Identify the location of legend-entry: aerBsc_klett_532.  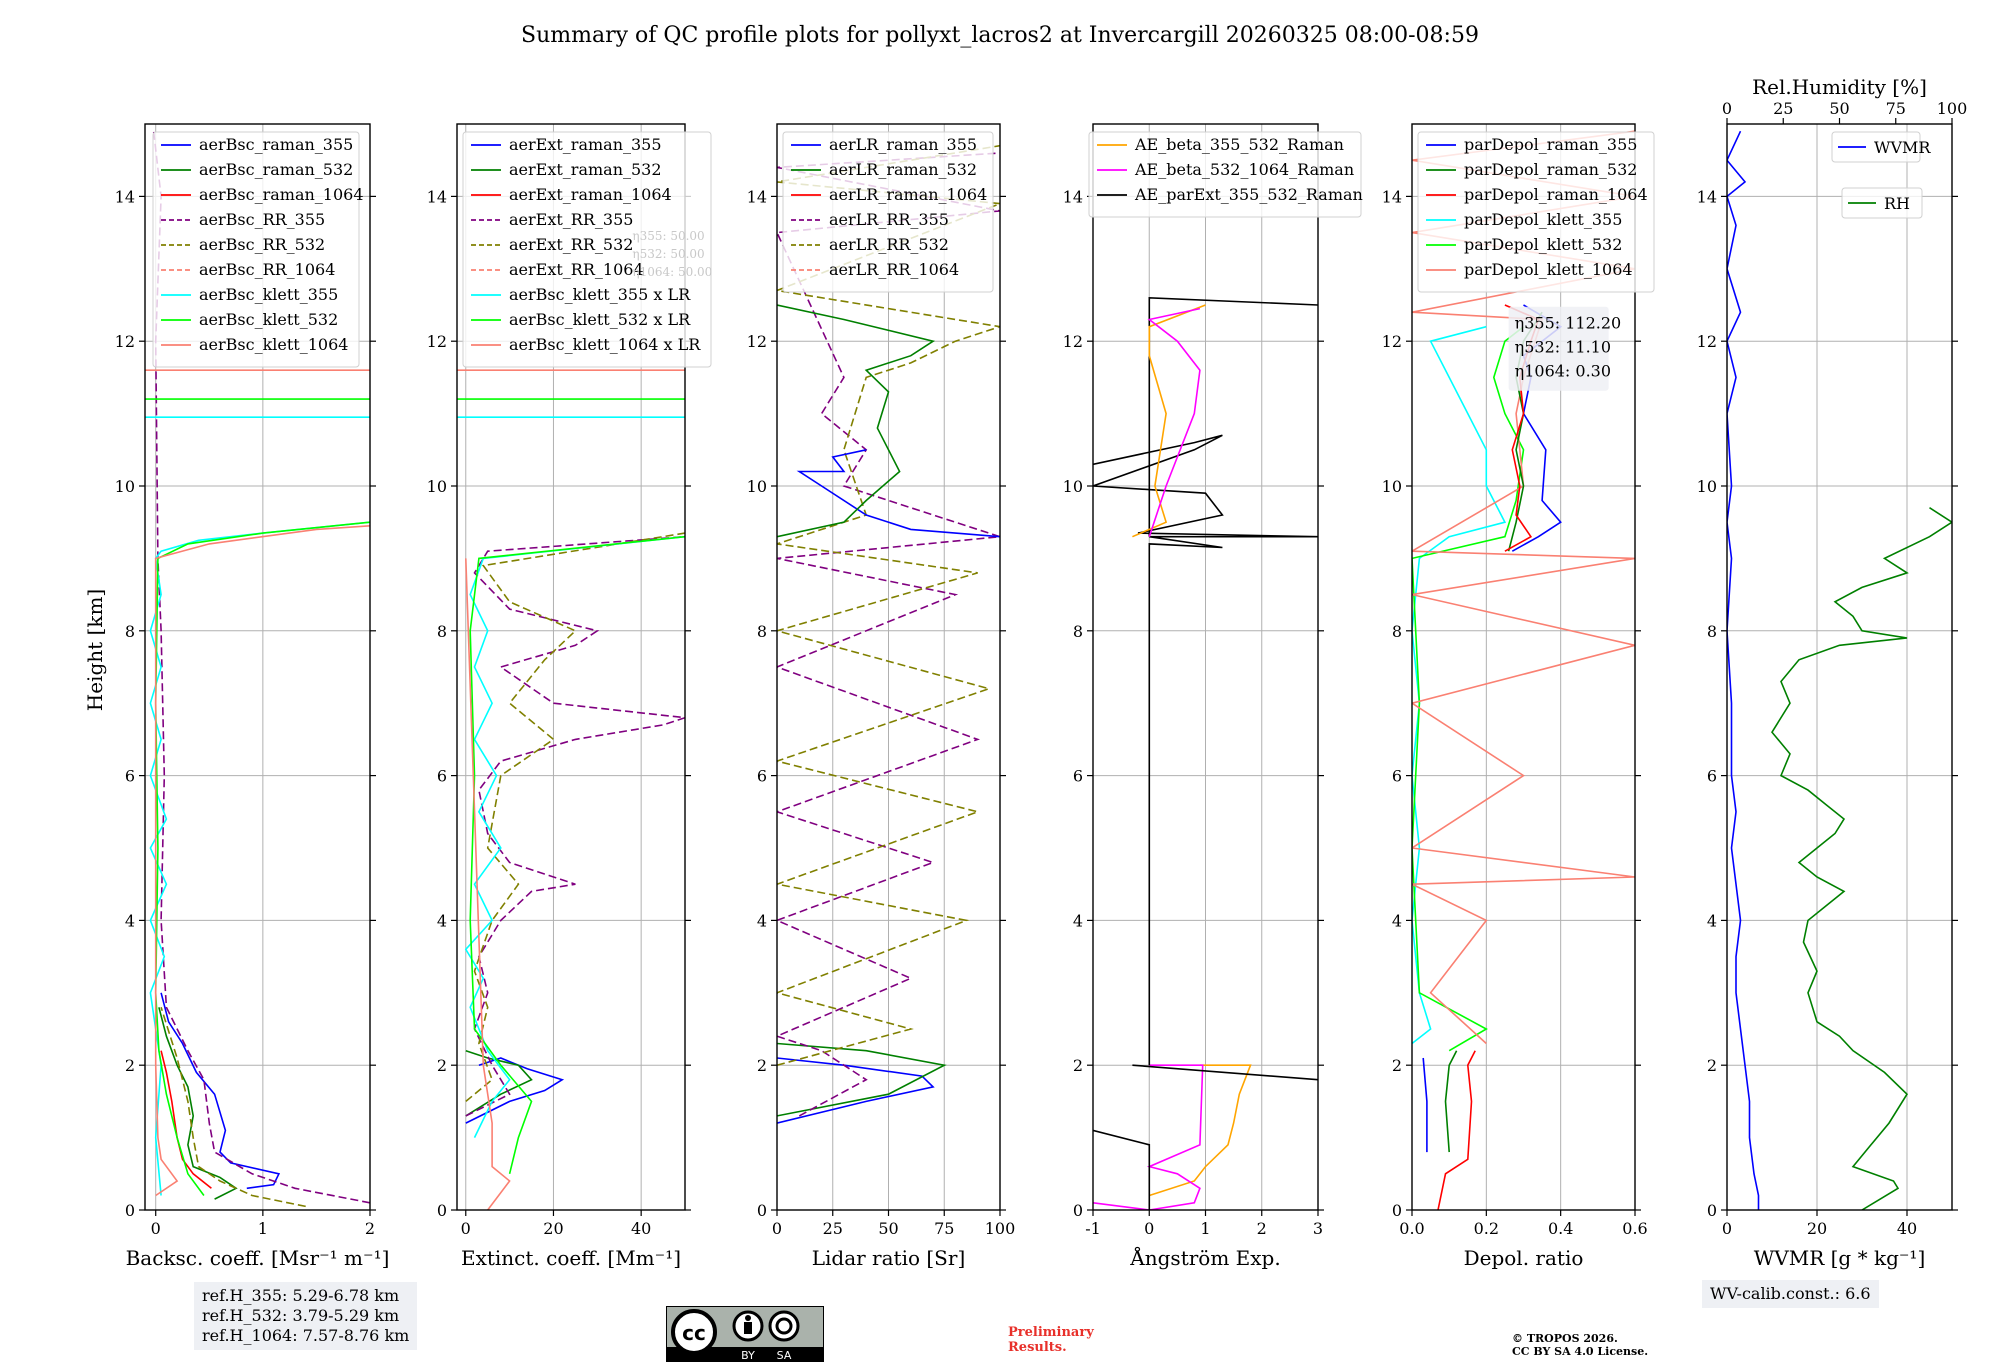
(268, 319).